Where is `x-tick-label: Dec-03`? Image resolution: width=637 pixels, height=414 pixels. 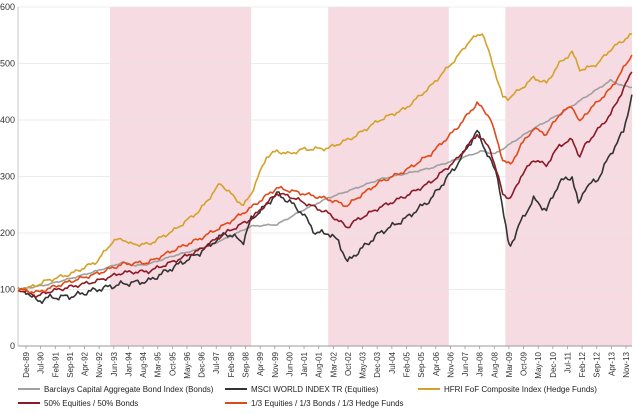 x-tick-label: Dec-03 is located at coordinates (377, 364).